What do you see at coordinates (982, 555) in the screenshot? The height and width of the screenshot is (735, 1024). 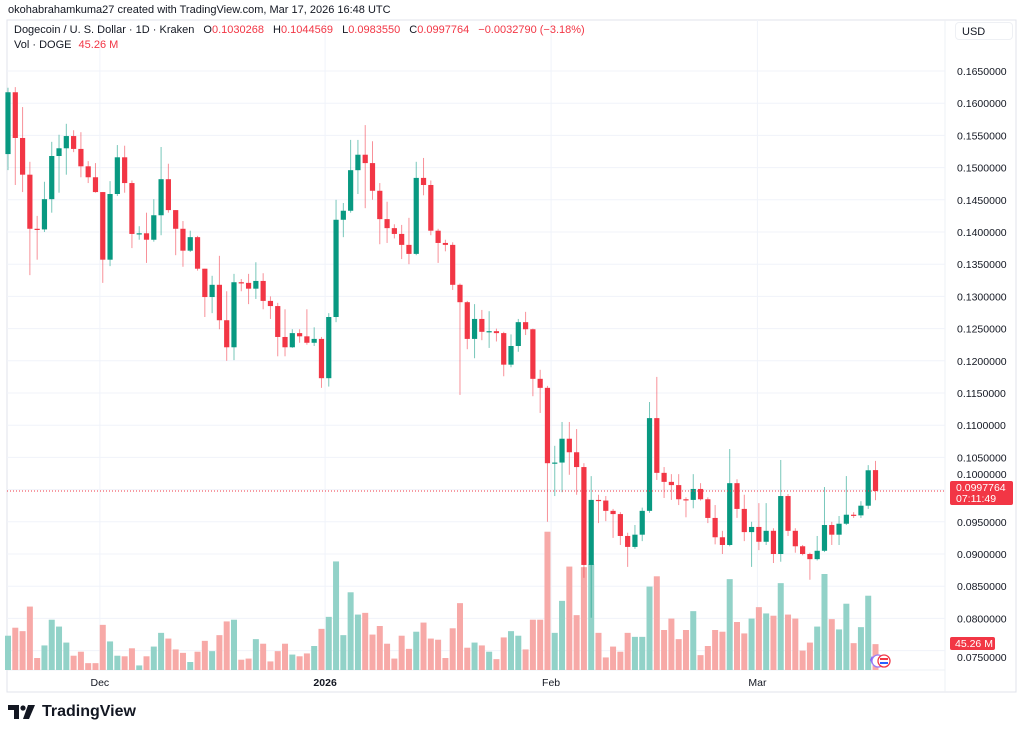 I see `price-tick-label: 0.0900000` at bounding box center [982, 555].